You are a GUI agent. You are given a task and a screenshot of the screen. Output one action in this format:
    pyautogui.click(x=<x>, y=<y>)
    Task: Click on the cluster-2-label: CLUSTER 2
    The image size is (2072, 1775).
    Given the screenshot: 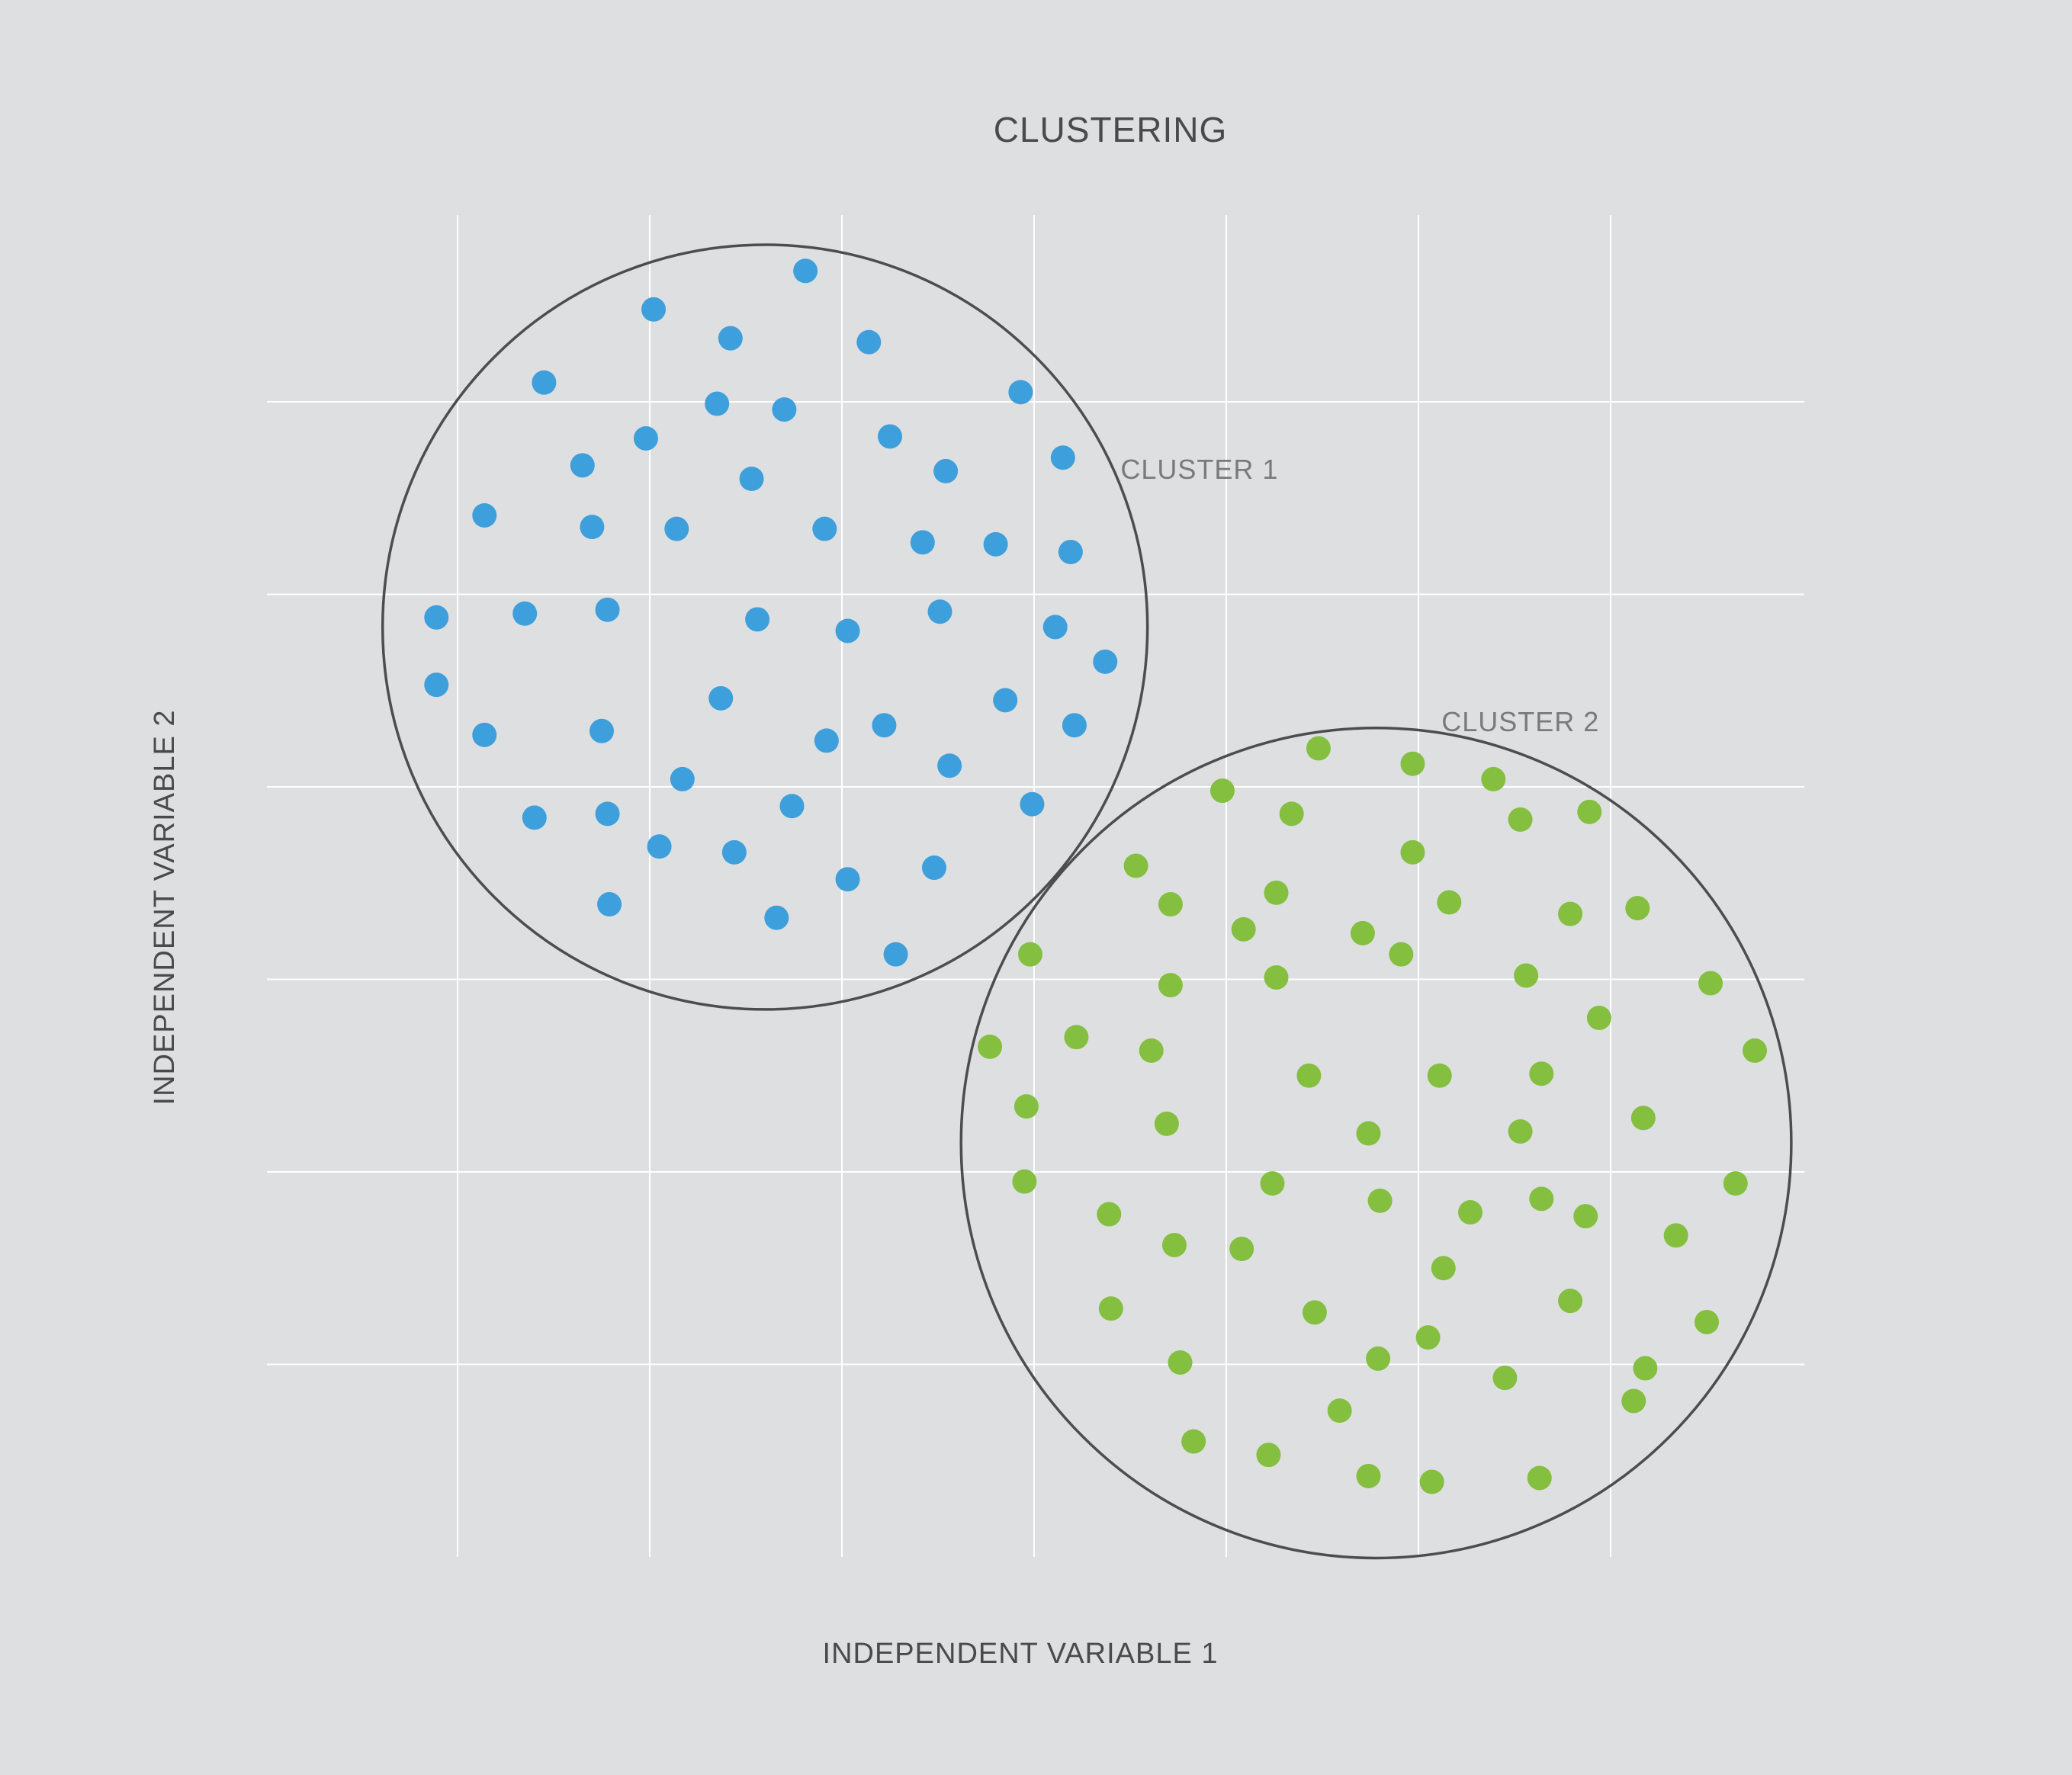 What is the action you would take?
    pyautogui.click(x=1520, y=721)
    